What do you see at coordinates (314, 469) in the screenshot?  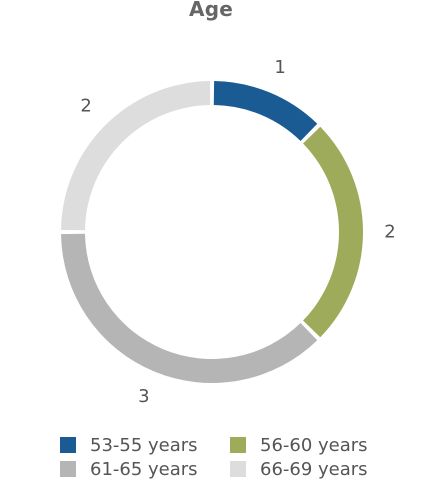 I see `legend-label-66-69: 66-69 years` at bounding box center [314, 469].